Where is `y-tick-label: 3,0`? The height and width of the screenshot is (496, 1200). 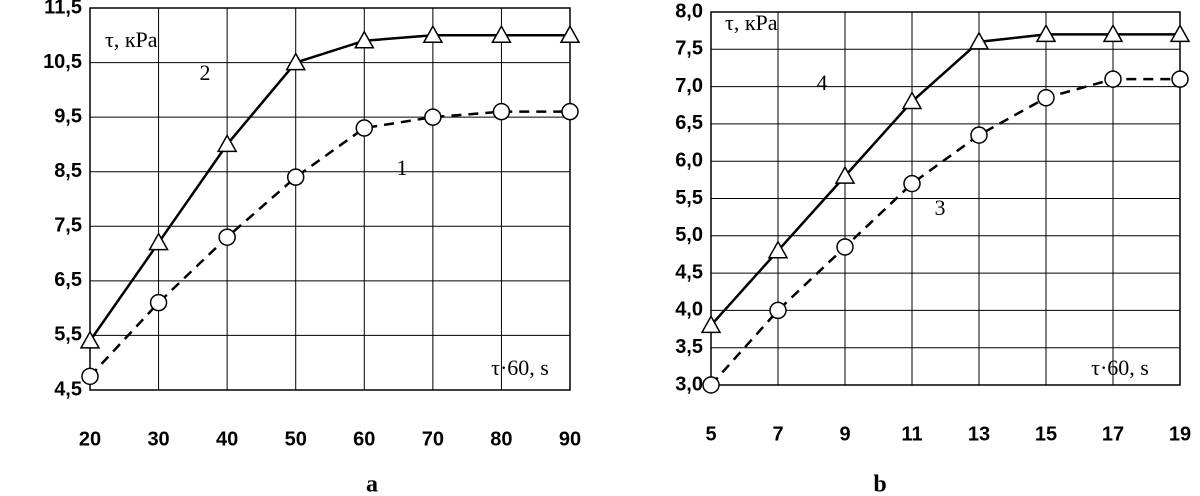
y-tick-label: 3,0 is located at coordinates (689, 384).